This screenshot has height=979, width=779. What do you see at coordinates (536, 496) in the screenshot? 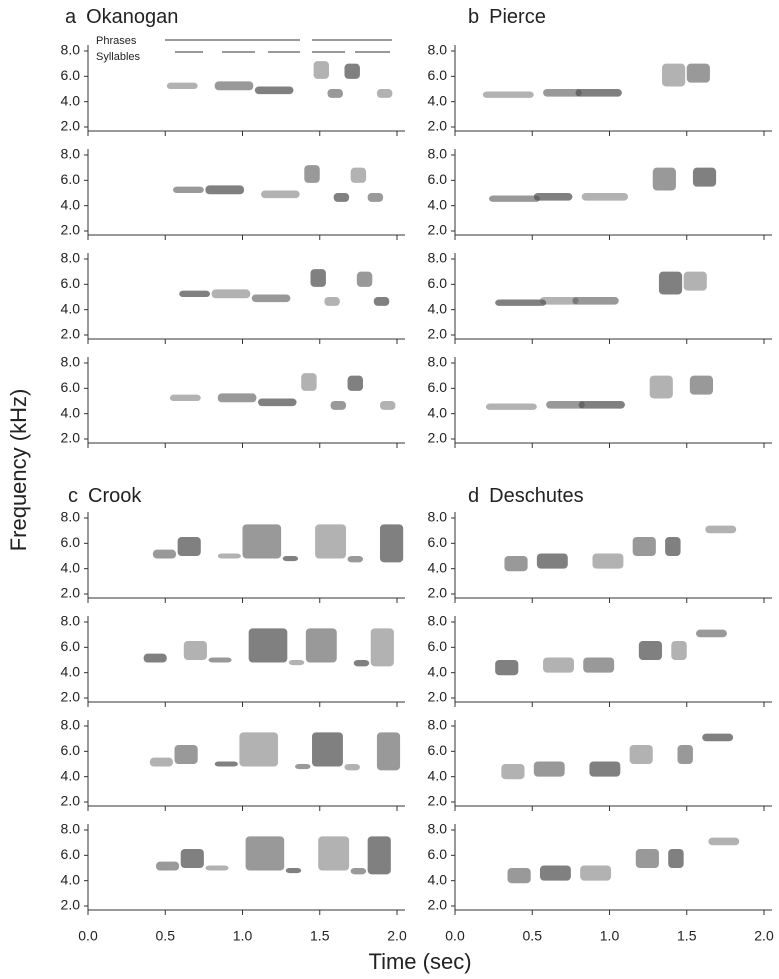
I see `panel-name: Deschutes` at bounding box center [536, 496].